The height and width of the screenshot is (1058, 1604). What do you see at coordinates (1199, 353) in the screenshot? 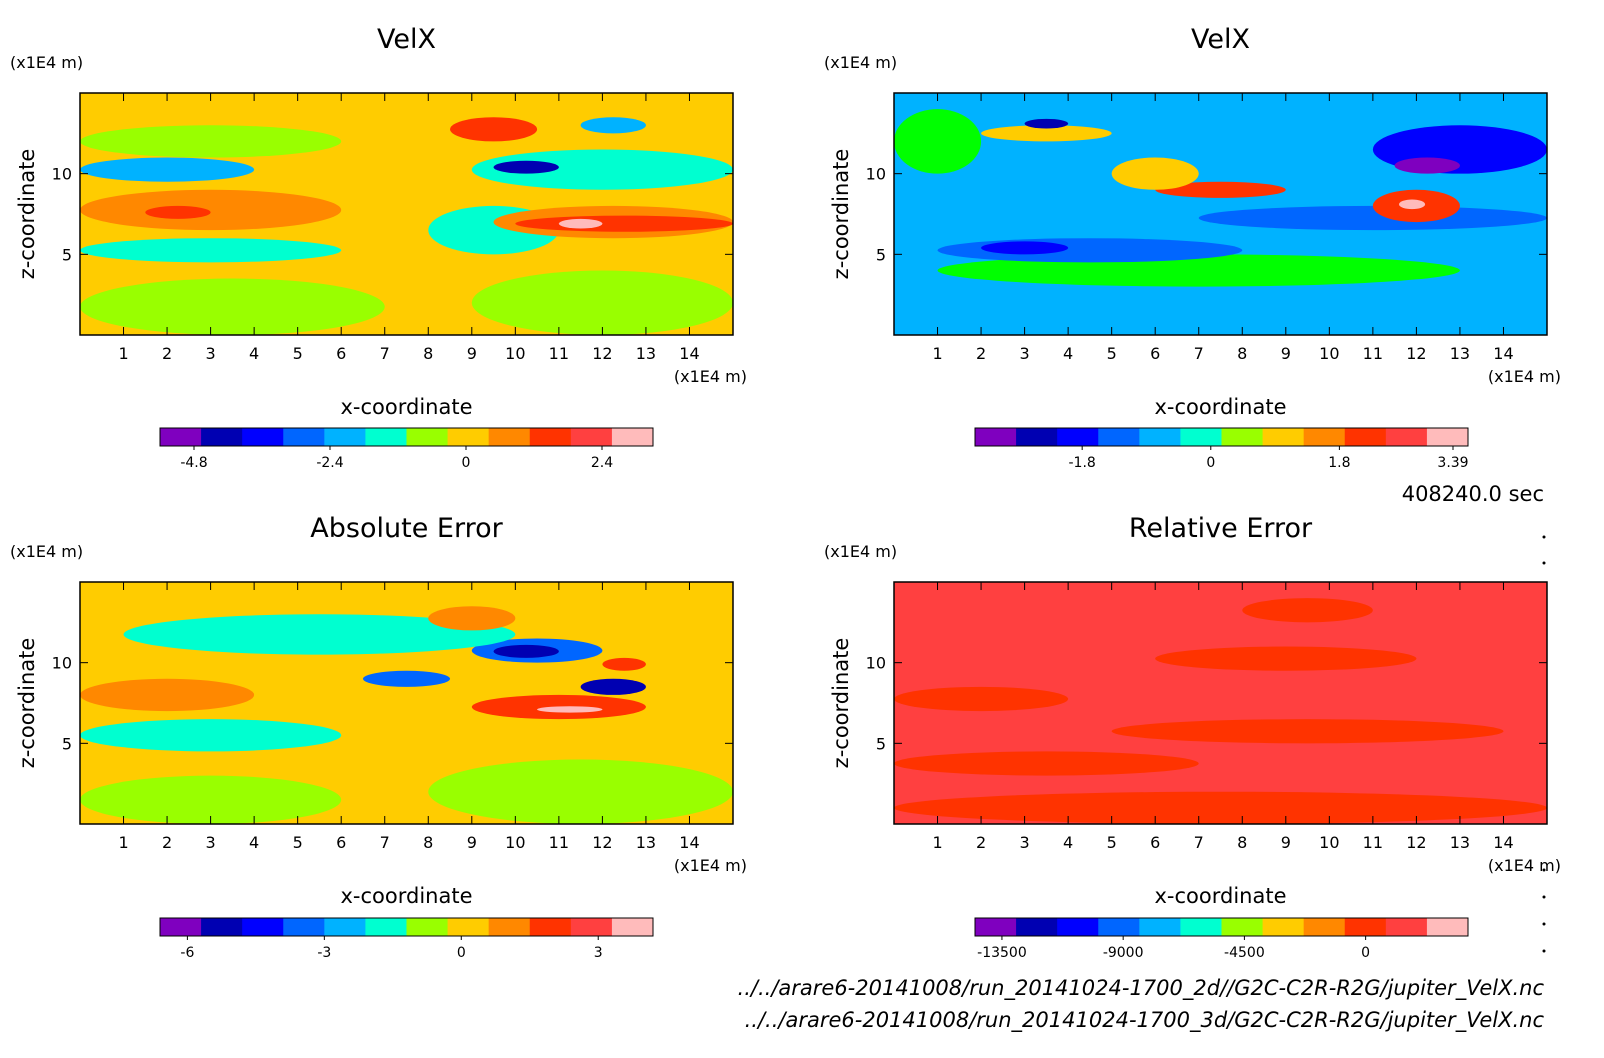
I see `x-tick-label: 7` at bounding box center [1199, 353].